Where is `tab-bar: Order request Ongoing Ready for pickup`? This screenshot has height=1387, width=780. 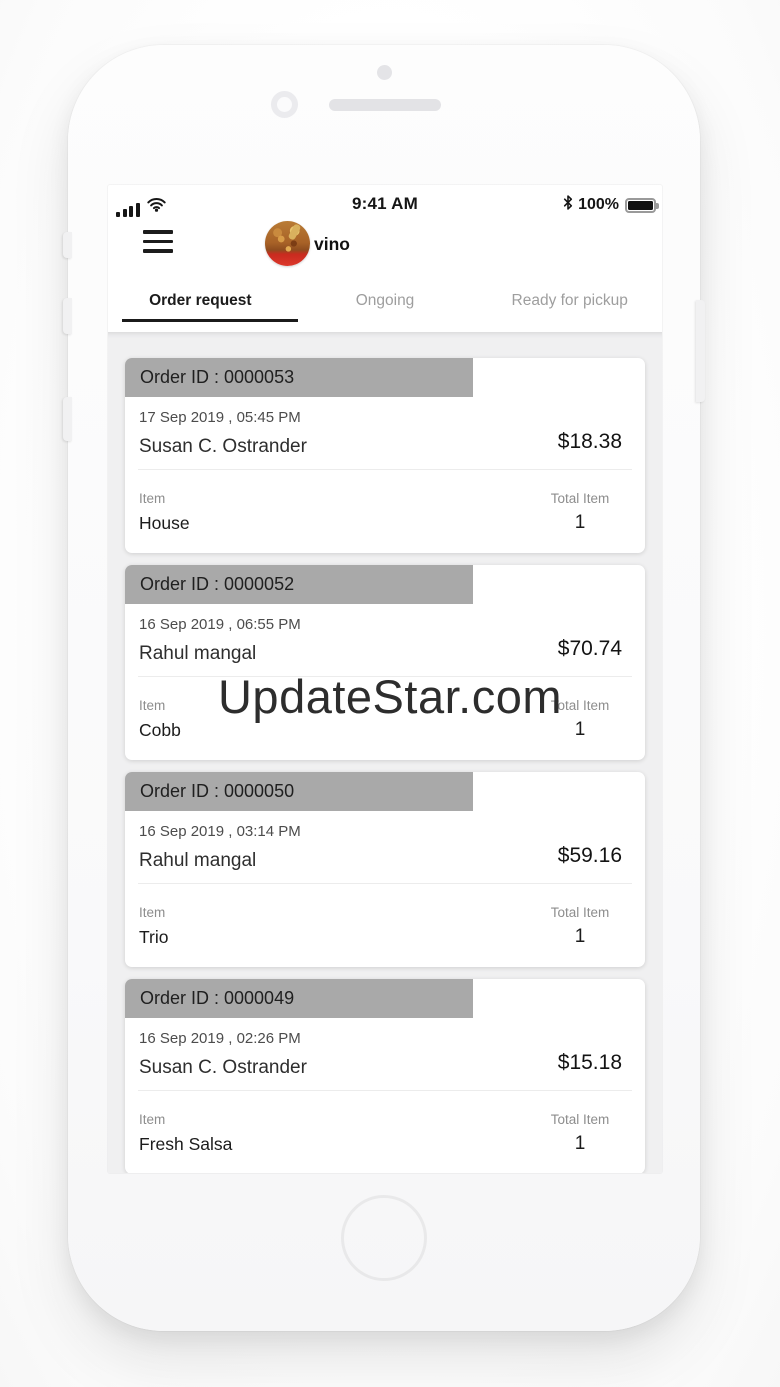
tab-bar: Order request Ongoing Ready for pickup is located at coordinates (385, 303).